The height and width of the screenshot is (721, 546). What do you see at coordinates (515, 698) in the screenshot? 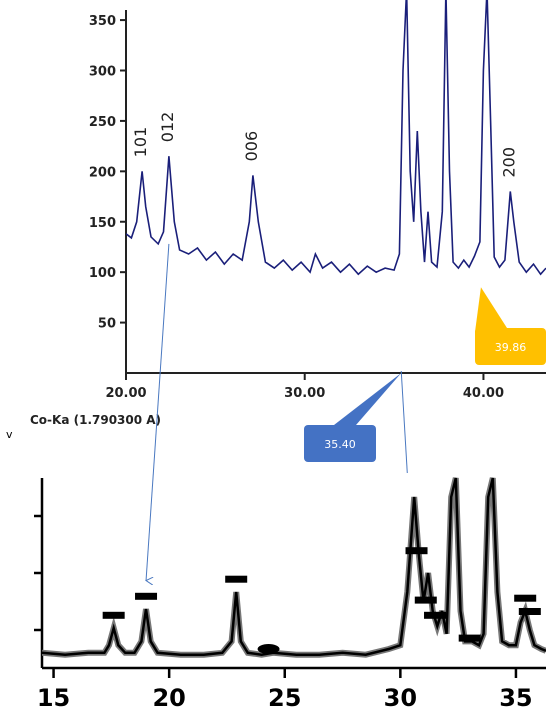
I see `bottom-x-tick-label: 35` at bounding box center [515, 698].